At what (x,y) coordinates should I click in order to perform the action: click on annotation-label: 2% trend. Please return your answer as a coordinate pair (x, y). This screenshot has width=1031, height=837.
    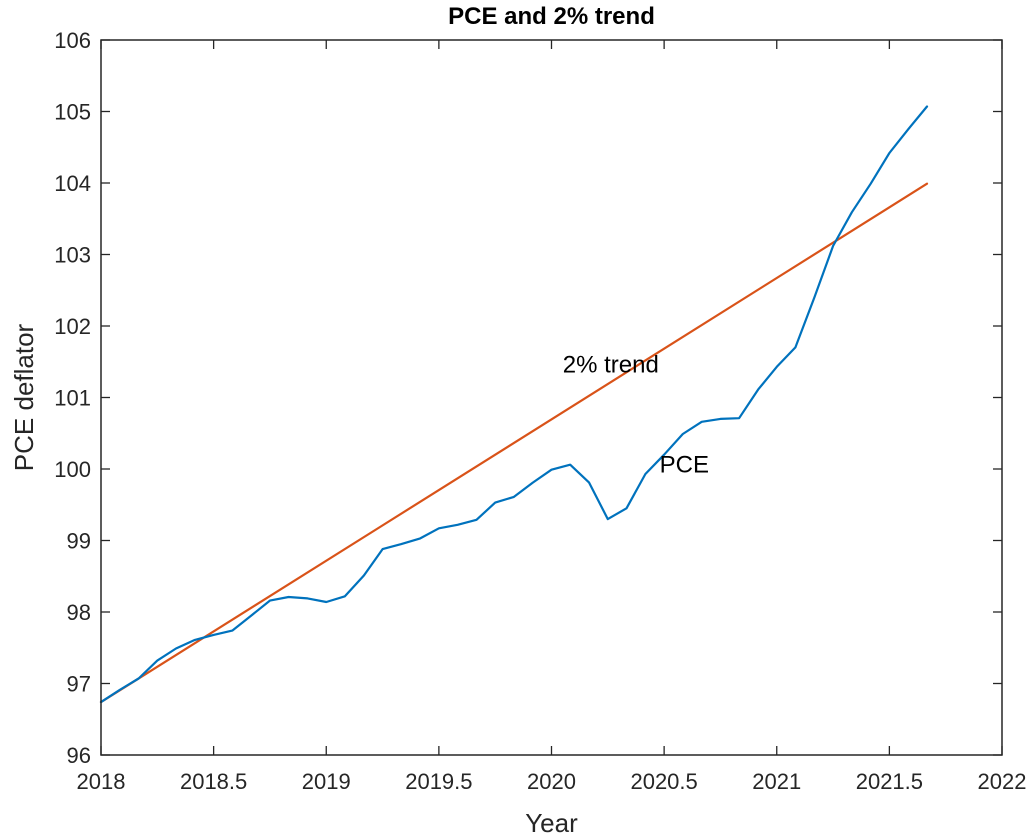
    Looking at the image, I should click on (611, 364).